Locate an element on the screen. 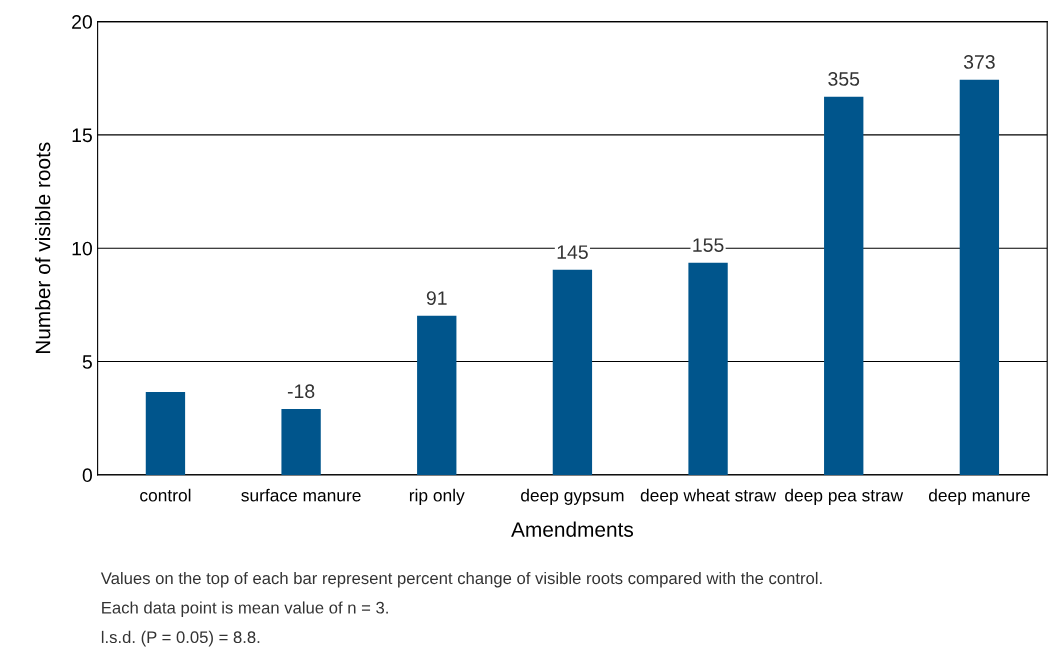 The width and height of the screenshot is (1061, 655). text: Values on the top of each bar represent percent change of visible roots compared with the control. is located at coordinates (461, 579).